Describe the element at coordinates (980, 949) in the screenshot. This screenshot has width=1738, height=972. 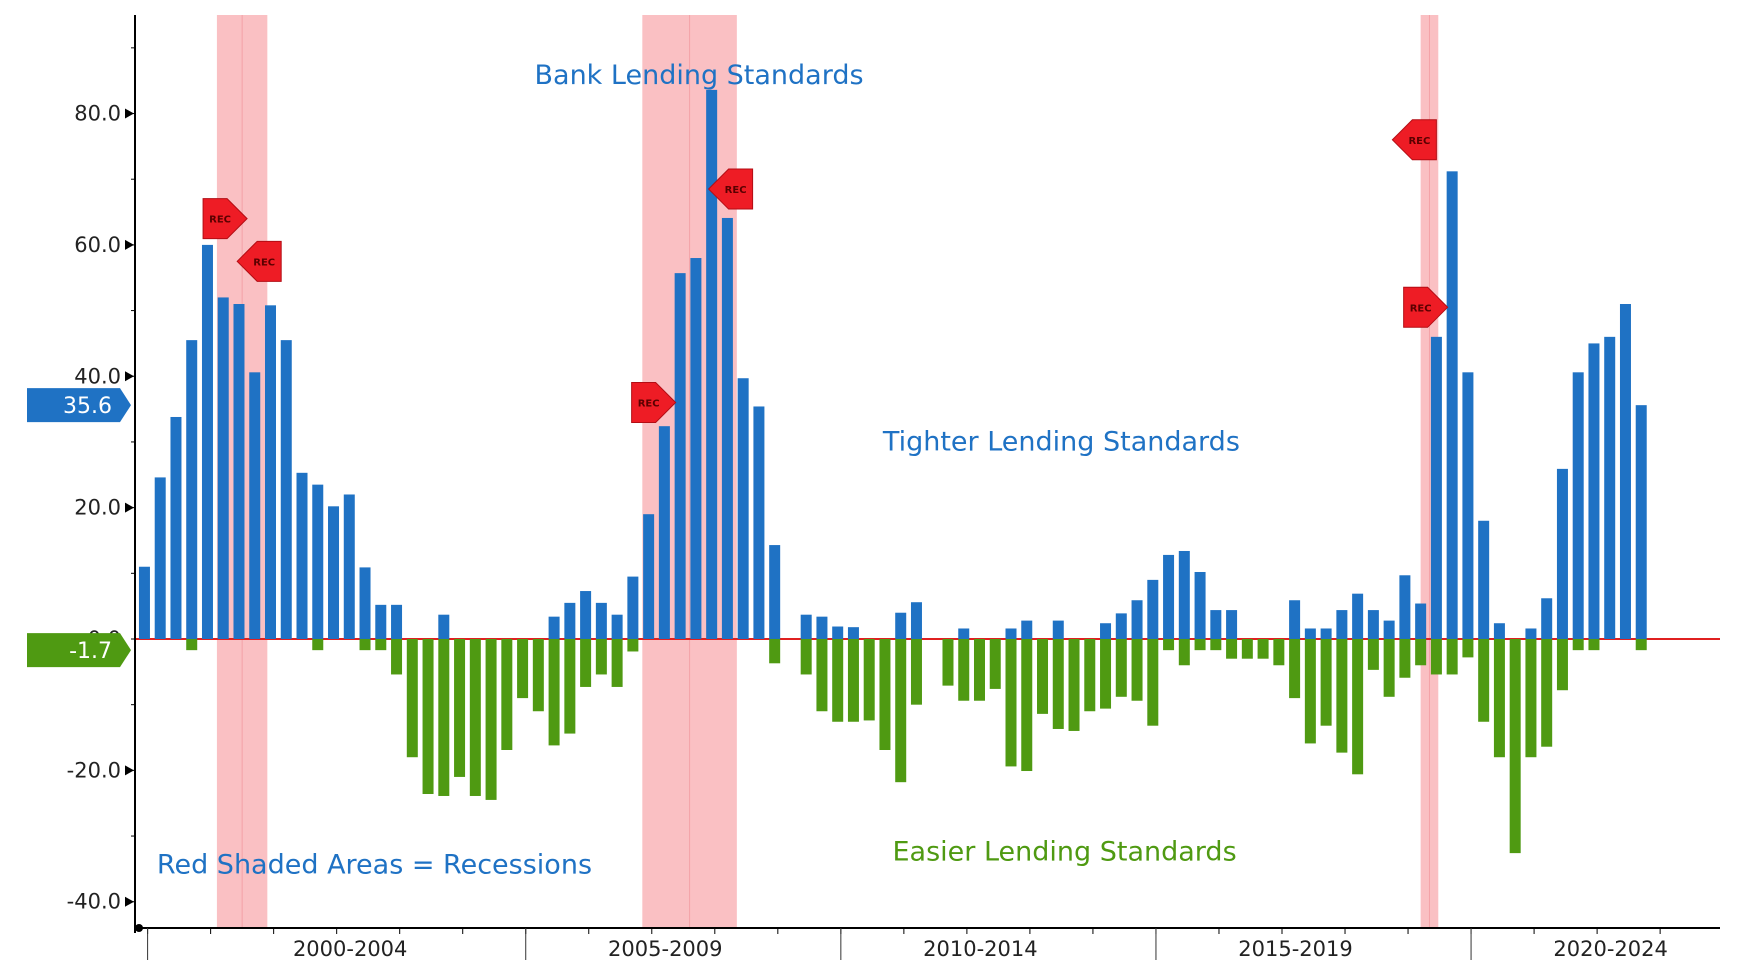
I see `x-period-label: 2010-2014` at that location.